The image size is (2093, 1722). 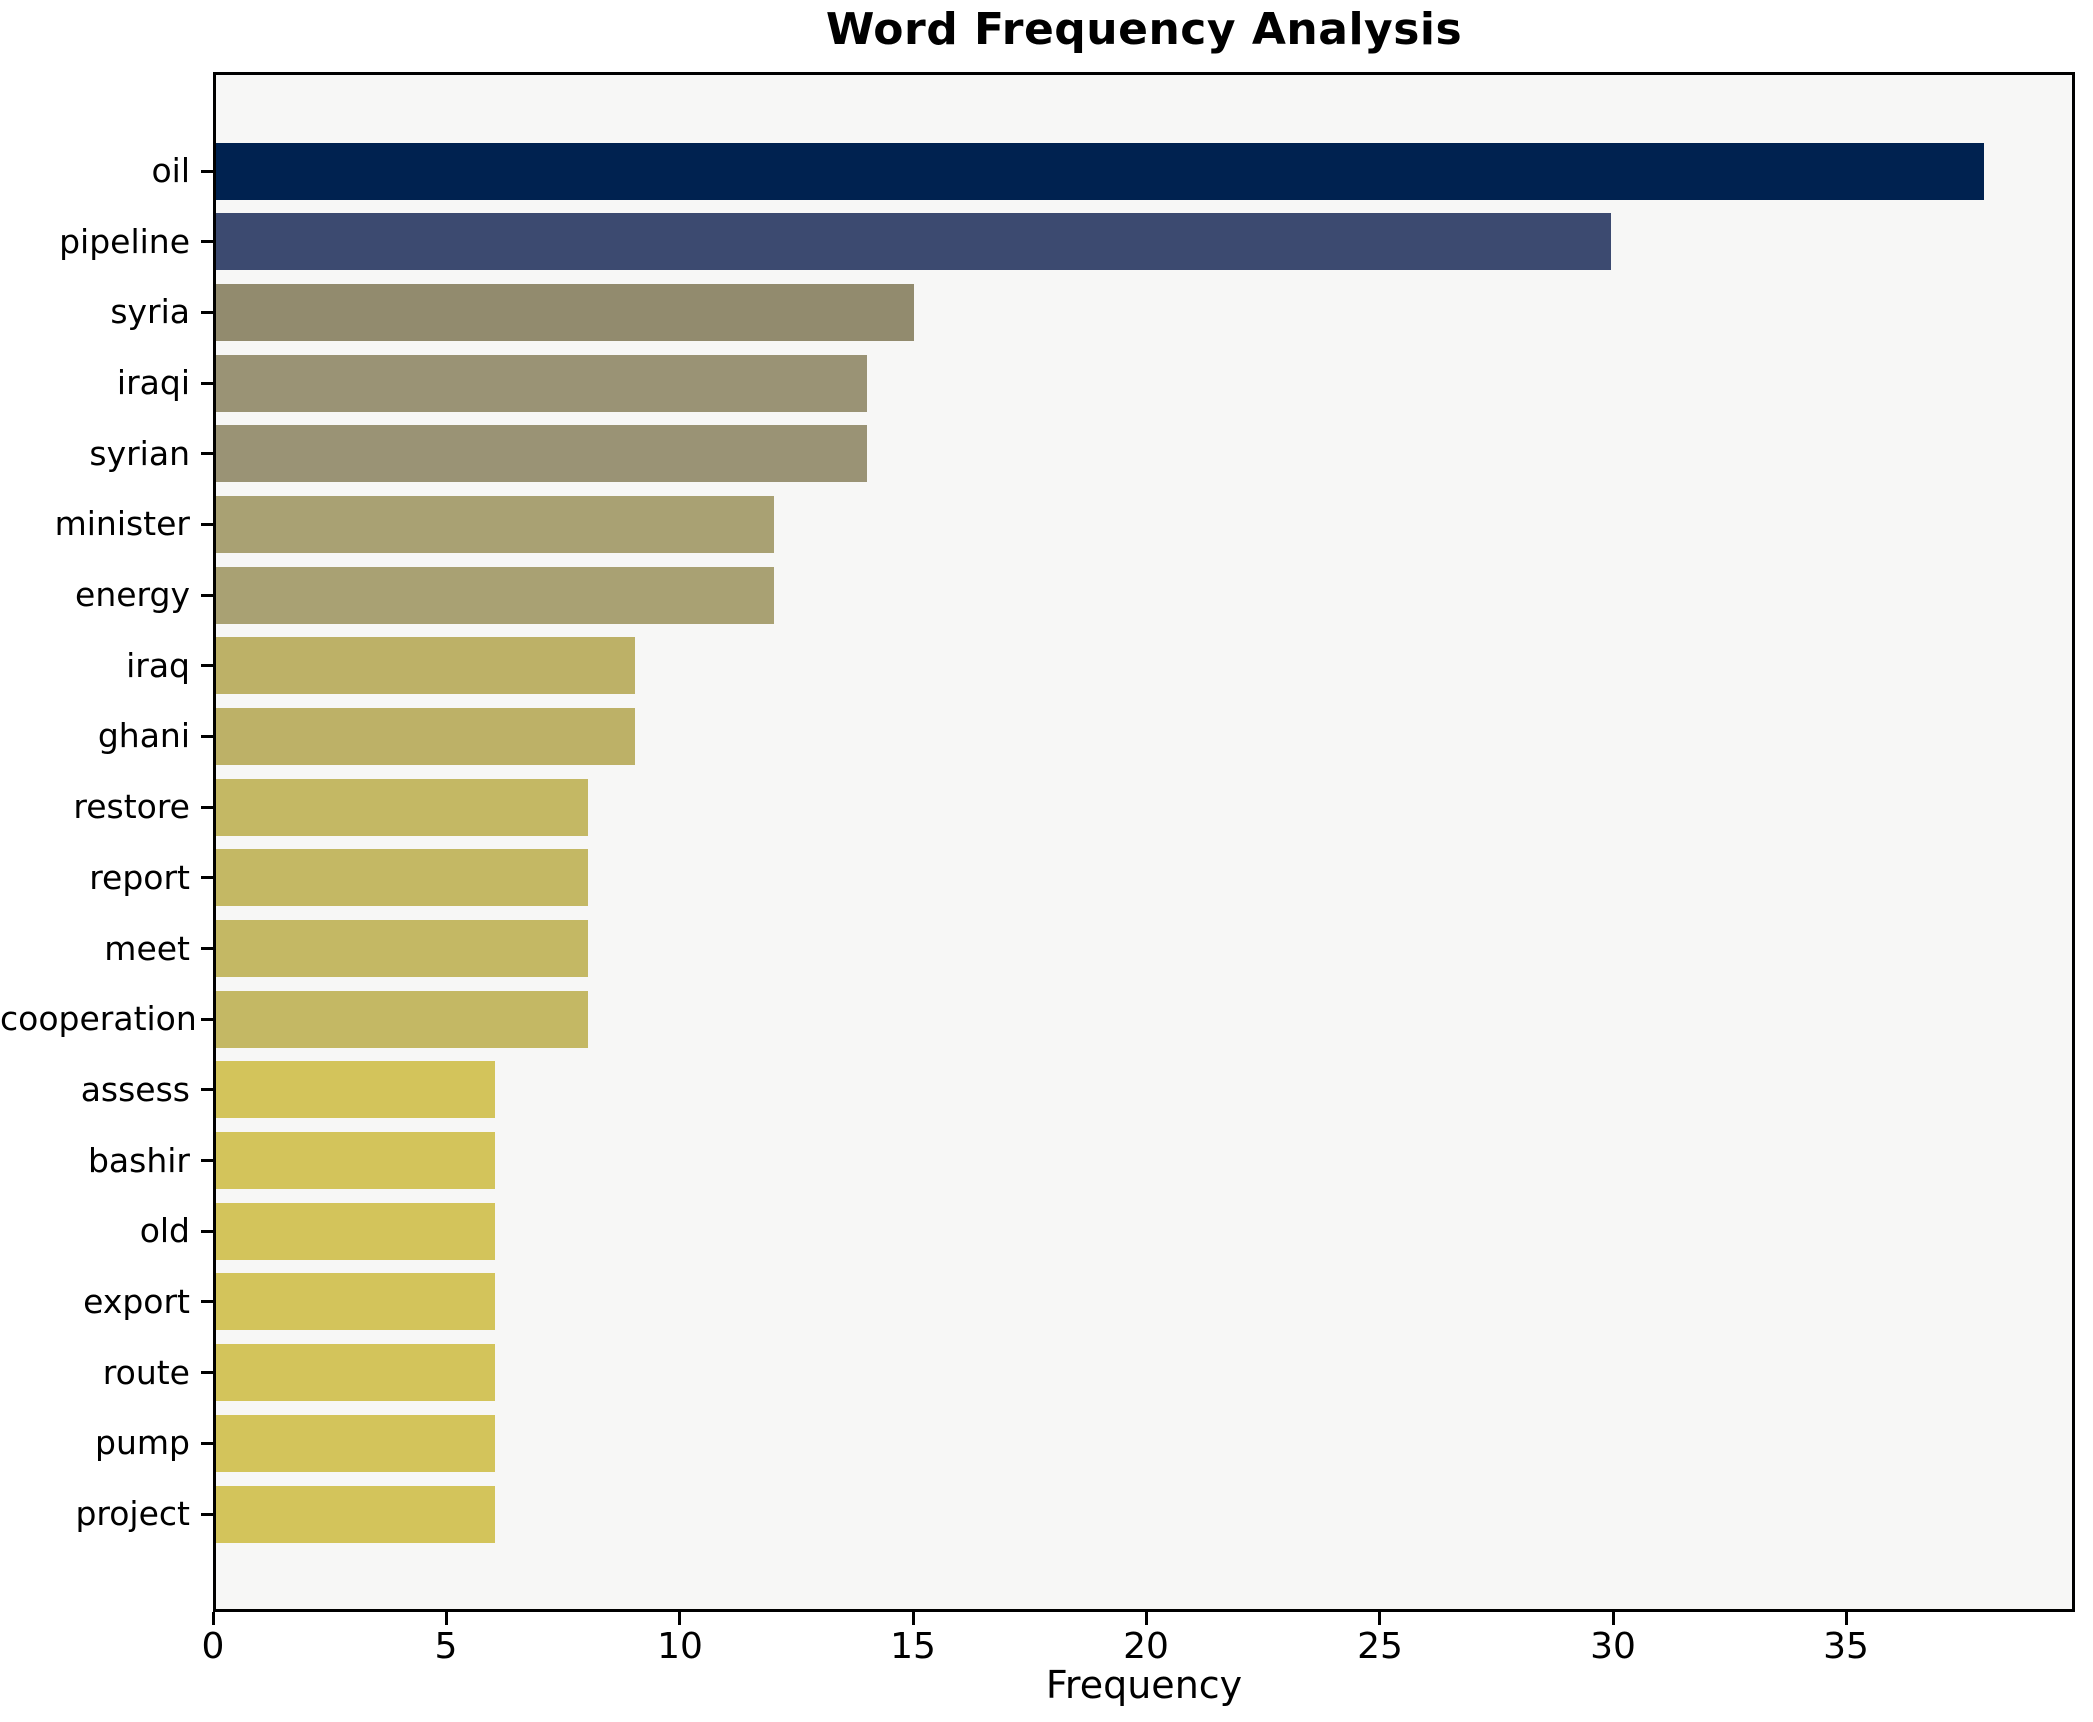 What do you see at coordinates (425, 736) in the screenshot?
I see `bar-ghani` at bounding box center [425, 736].